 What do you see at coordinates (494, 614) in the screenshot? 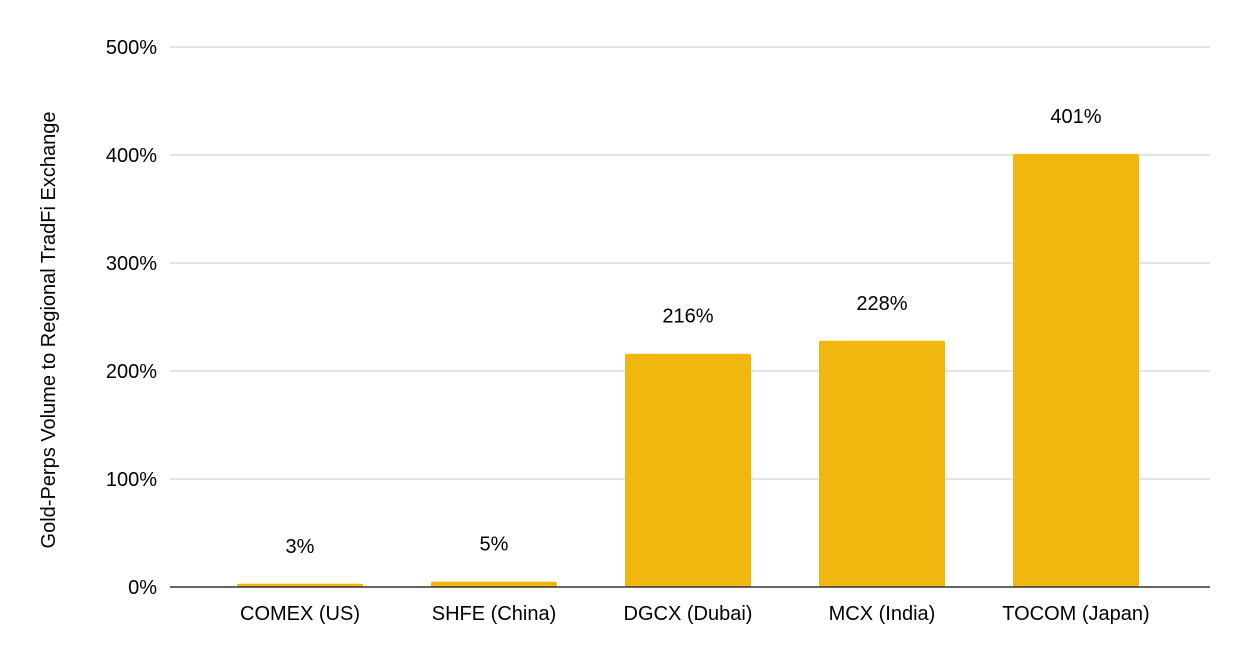
I see `x-tick-label: SHFE (China)` at bounding box center [494, 614].